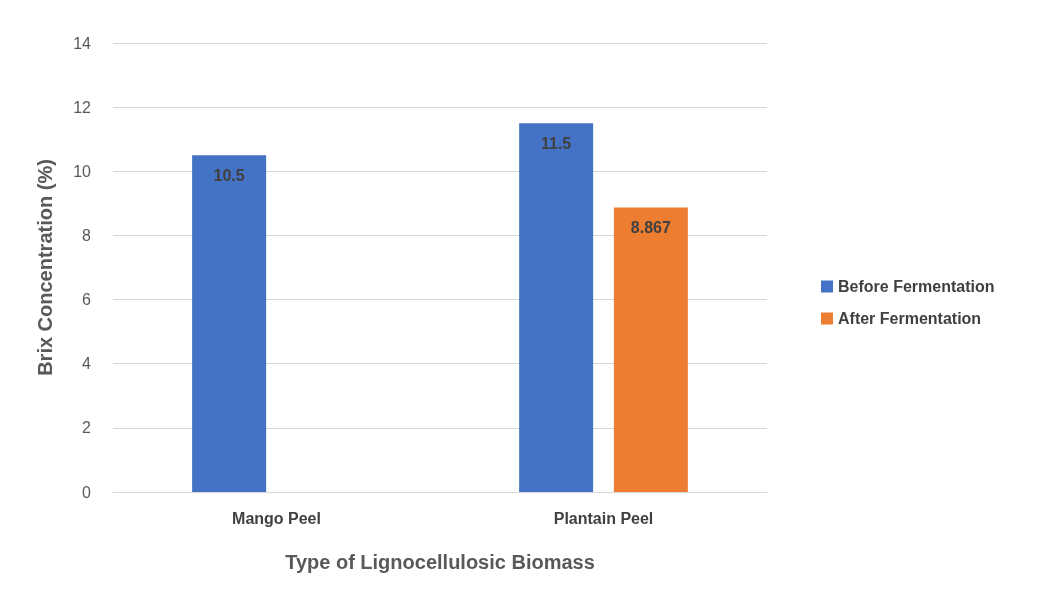 This screenshot has width=1042, height=605. Describe the element at coordinates (87, 300) in the screenshot. I see `y-tick-label: 6` at that location.